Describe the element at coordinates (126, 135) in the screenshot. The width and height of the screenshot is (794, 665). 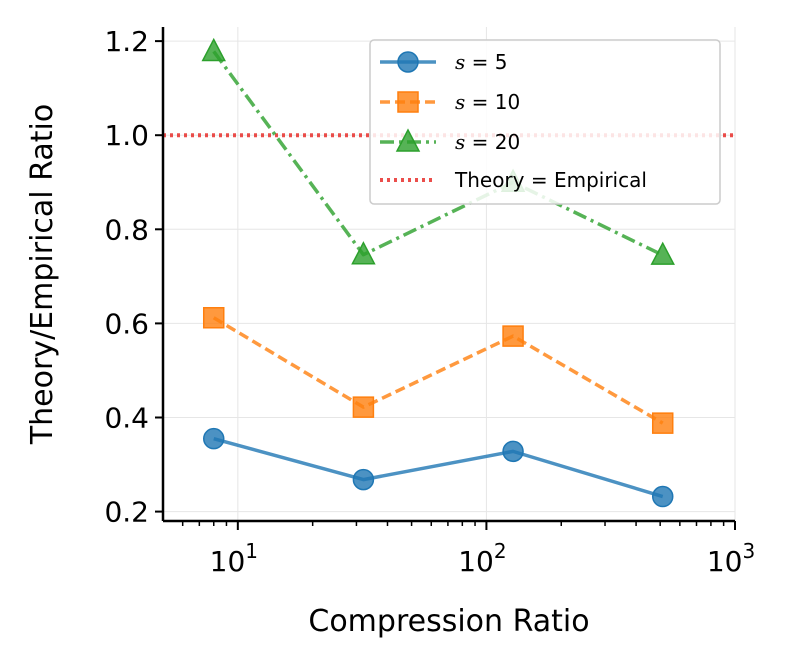
I see `y-tick-label: 1.0` at that location.